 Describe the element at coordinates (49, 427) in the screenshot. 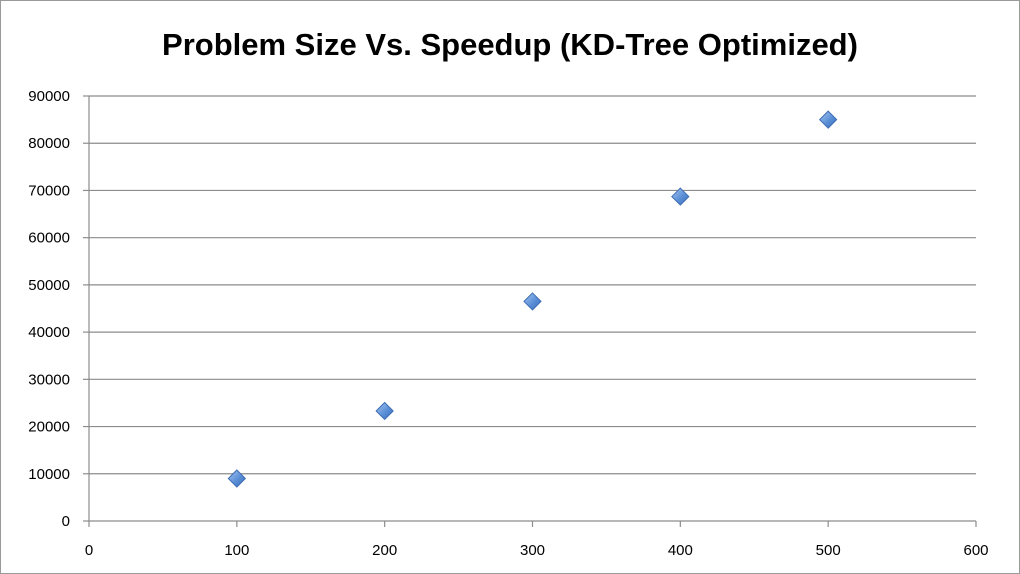

I see `y-tick-label: 20000` at that location.